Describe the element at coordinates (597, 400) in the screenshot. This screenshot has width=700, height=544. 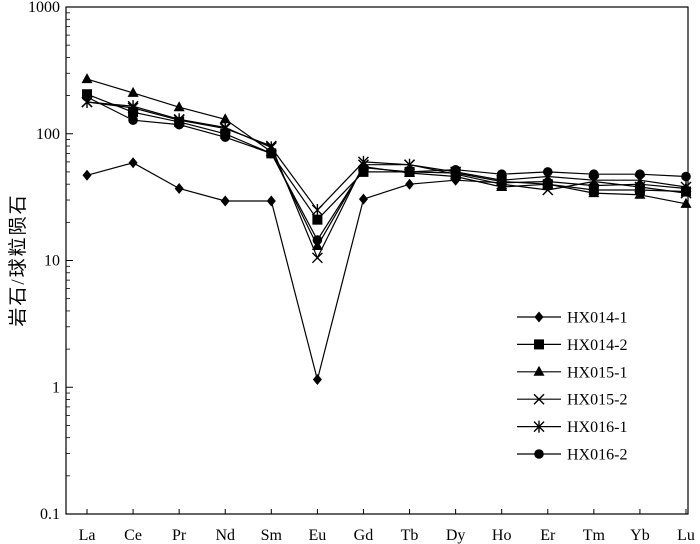
I see `legend-label: HX015-2` at that location.